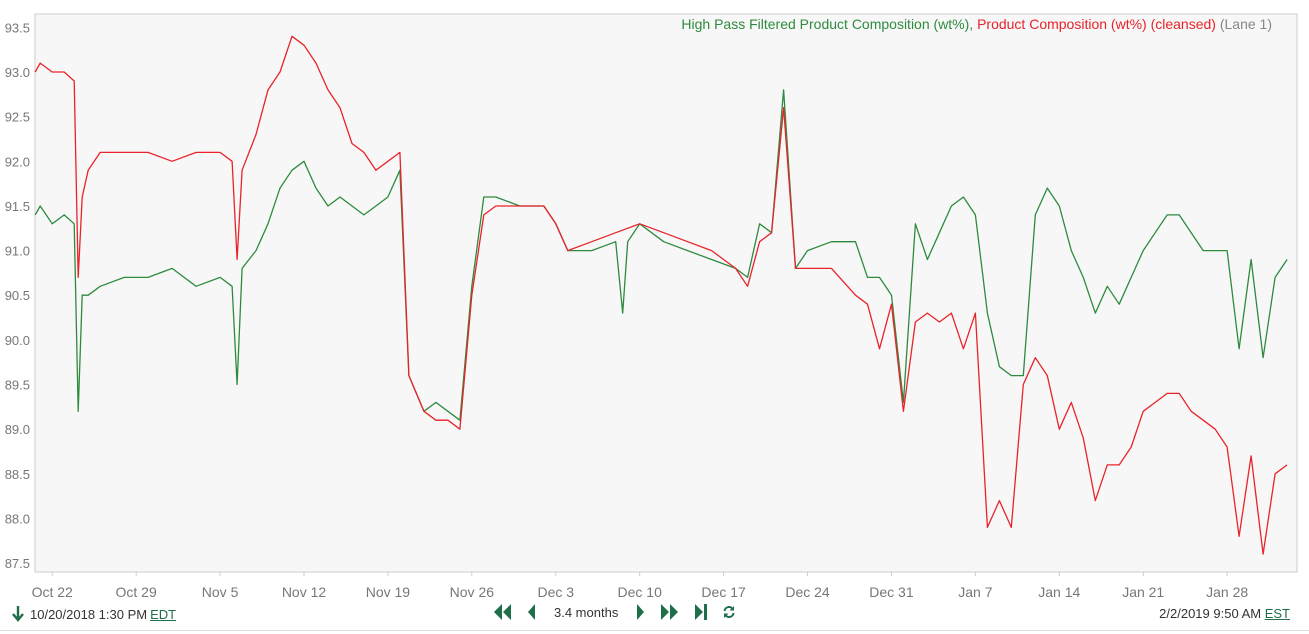  Describe the element at coordinates (17, 518) in the screenshot. I see `y-tick-label: 88.0` at that location.